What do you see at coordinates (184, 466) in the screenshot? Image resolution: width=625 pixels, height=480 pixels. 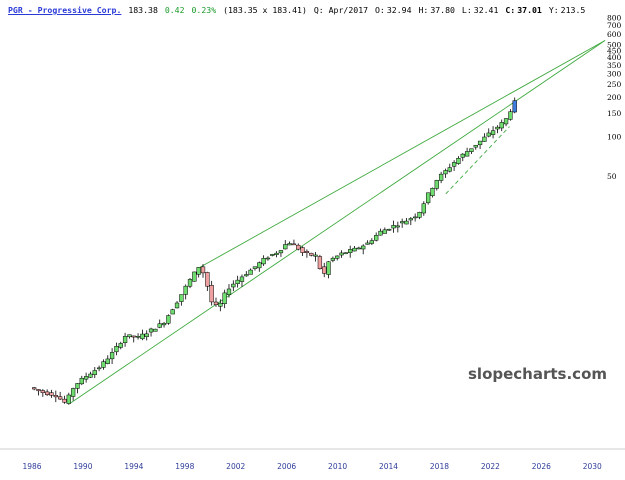 I see `x-tick-label: 1998` at bounding box center [184, 466].